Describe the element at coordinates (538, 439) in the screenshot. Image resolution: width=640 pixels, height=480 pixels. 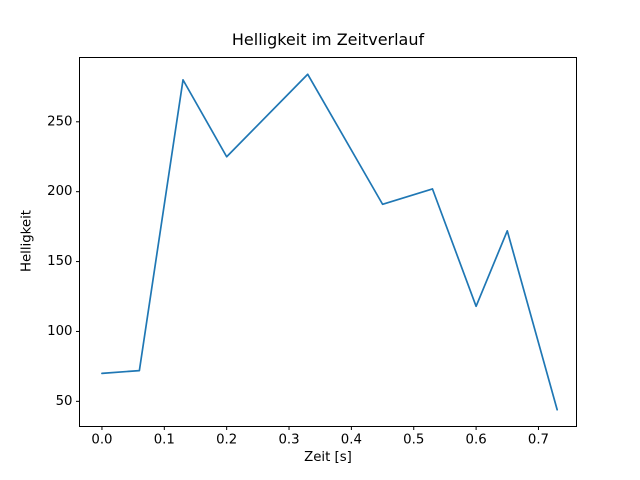
I see `x-tick-label: 0.7` at that location.